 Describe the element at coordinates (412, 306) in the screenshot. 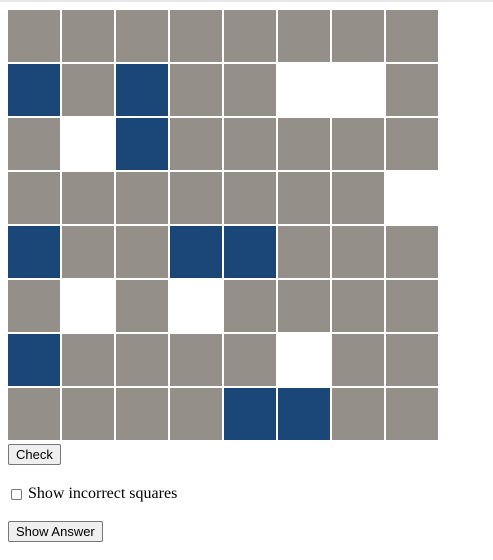

I see `grid-cell-r6-c8` at that location.